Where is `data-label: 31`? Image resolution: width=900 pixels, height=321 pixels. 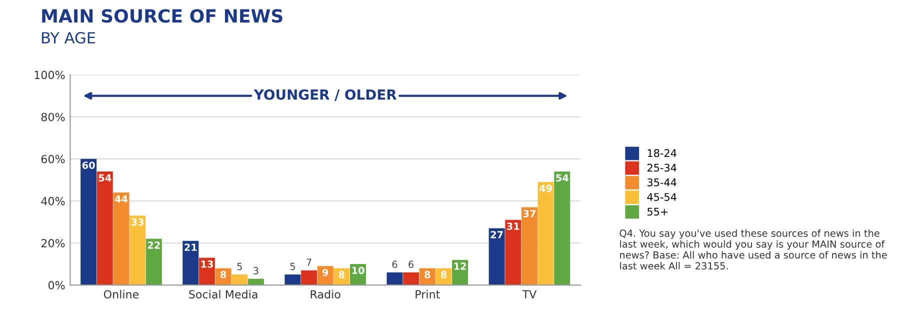
data-label: 31 is located at coordinates (513, 226).